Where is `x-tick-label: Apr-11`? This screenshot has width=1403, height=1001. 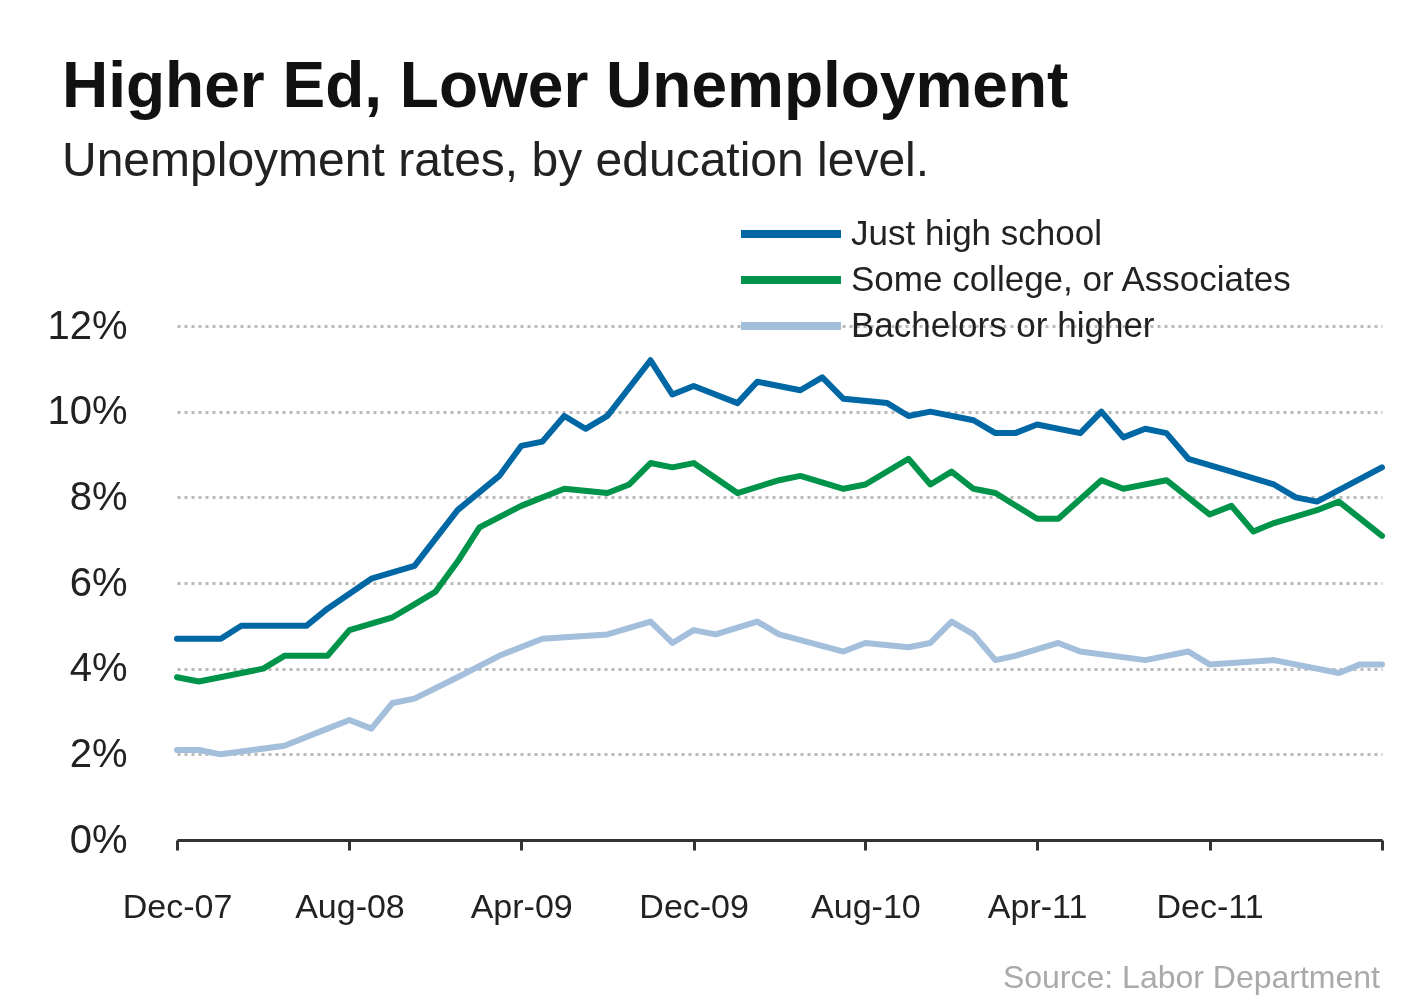 x-tick-label: Apr-11 is located at coordinates (1037, 905).